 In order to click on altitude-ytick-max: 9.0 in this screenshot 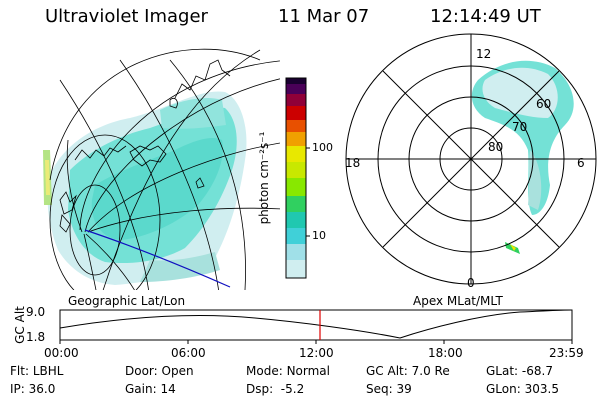, I will do `click(36, 312)`.